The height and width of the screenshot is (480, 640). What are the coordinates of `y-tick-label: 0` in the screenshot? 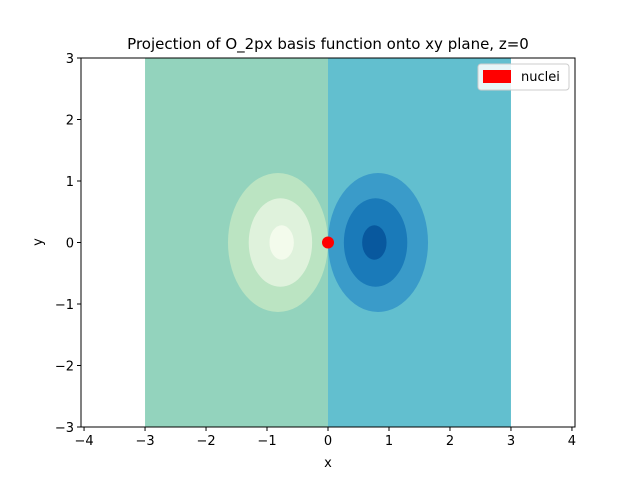 It's located at (70, 244).